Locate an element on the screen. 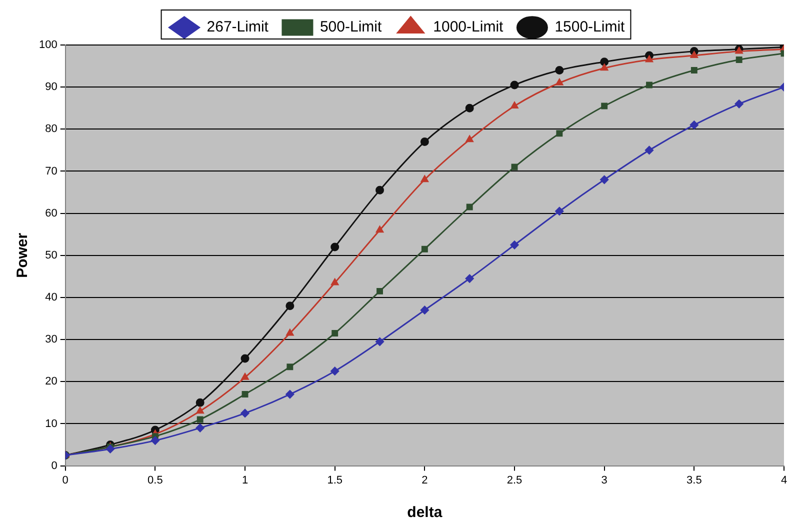  x-tick-label: 0.5 is located at coordinates (155, 480).